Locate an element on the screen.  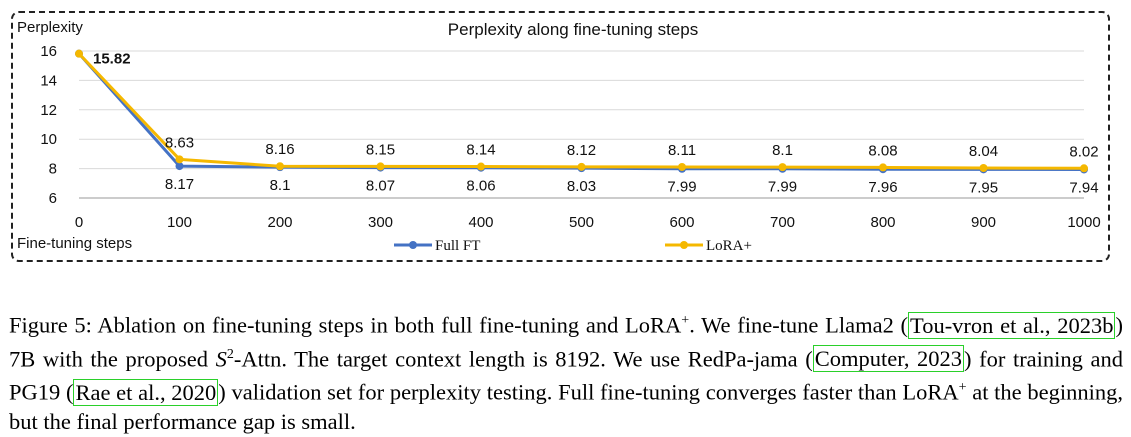
x-tick-label: 200 is located at coordinates (279, 222).